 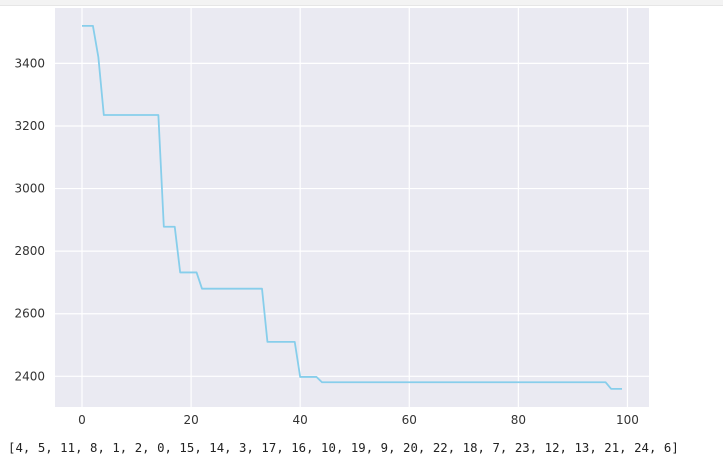 What do you see at coordinates (82, 420) in the screenshot?
I see `x-tick-label: 0` at bounding box center [82, 420].